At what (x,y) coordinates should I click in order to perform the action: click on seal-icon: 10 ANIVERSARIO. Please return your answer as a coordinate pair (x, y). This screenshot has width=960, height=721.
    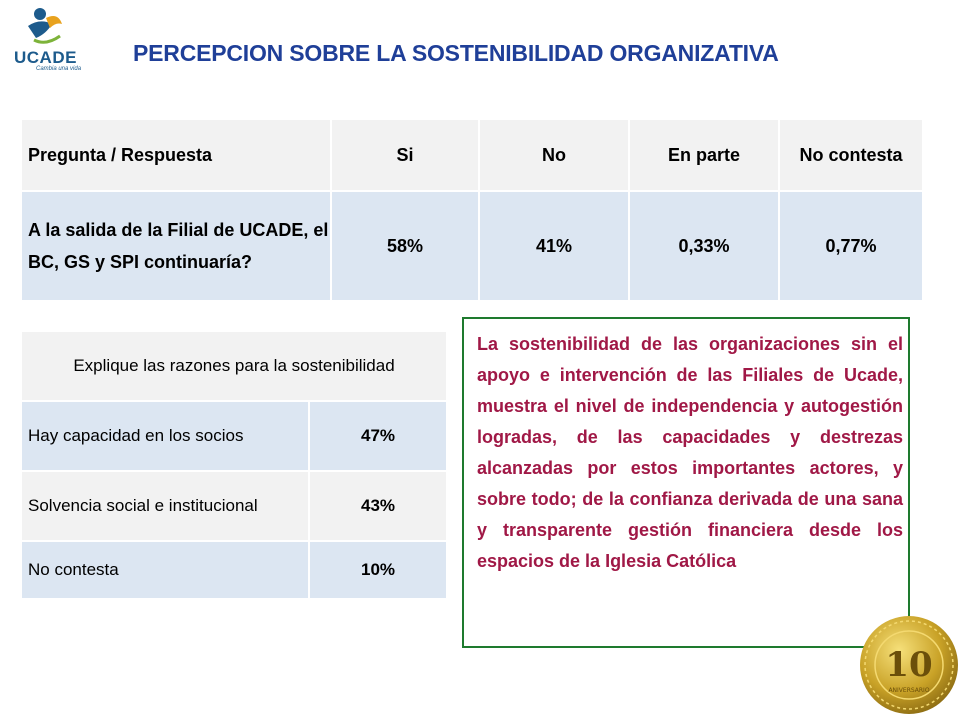
    Looking at the image, I should click on (909, 665).